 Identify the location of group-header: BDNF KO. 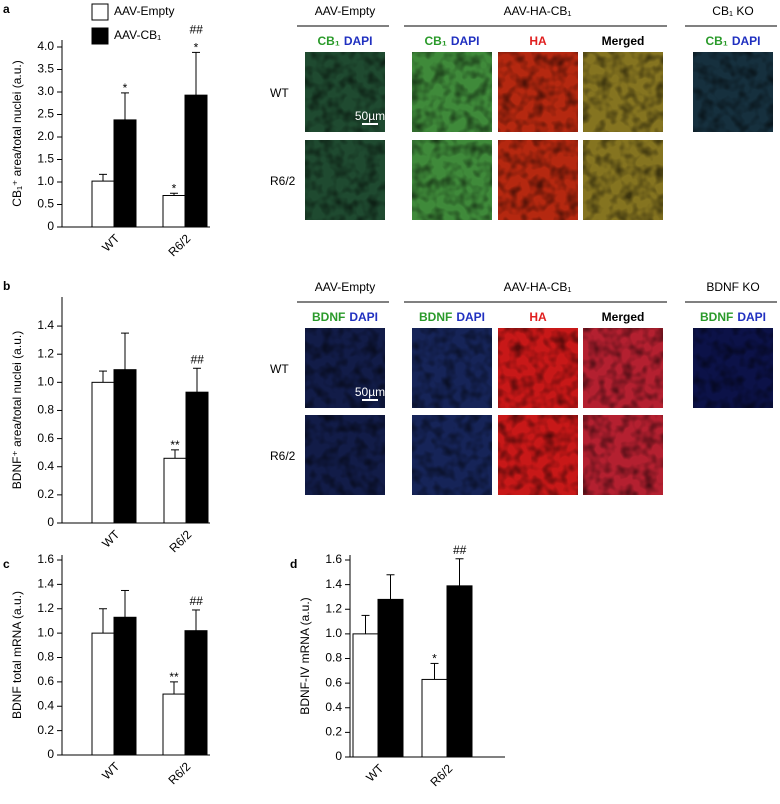
(732, 287).